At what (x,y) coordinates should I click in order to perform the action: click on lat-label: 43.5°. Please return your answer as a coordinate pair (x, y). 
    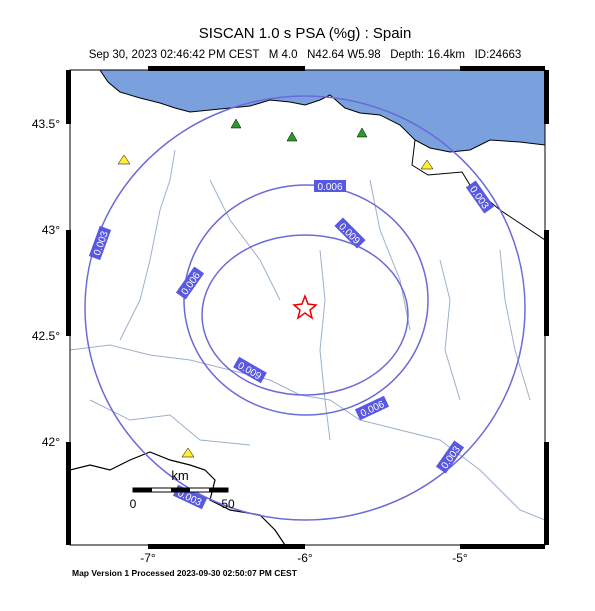
    Looking at the image, I should click on (46, 124).